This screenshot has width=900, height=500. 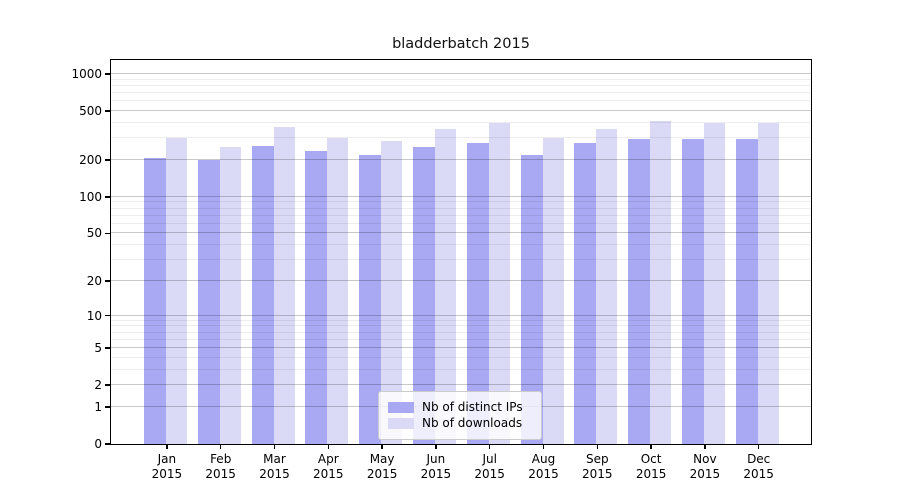 I want to click on x-tick-label-jun: Jun 2015, so click(x=436, y=466).